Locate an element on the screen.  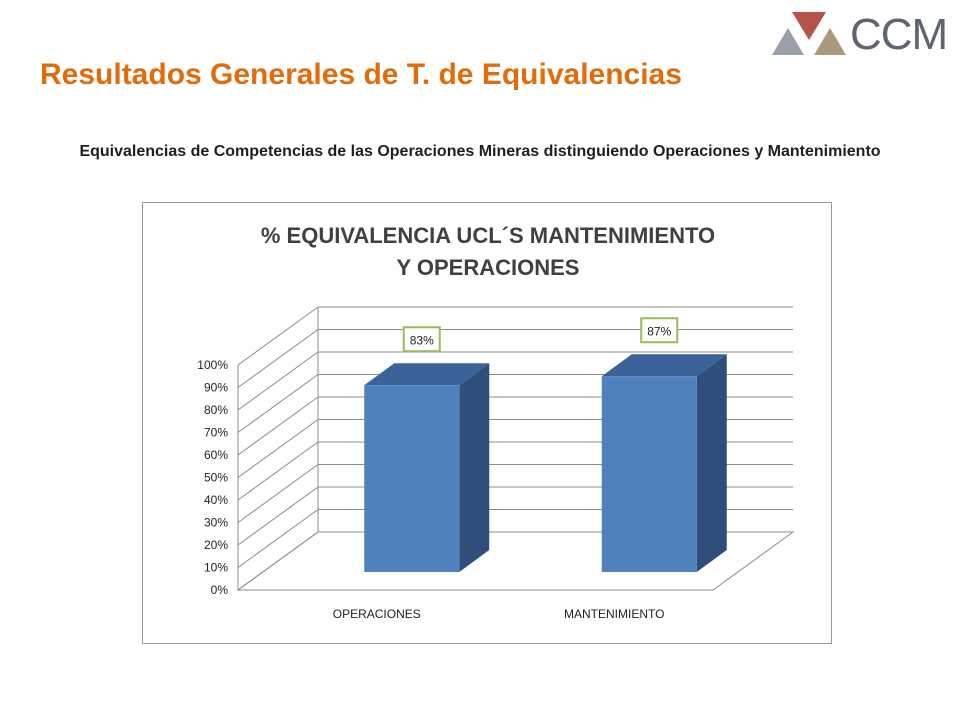
y-tick-label: 0% is located at coordinates (220, 590).